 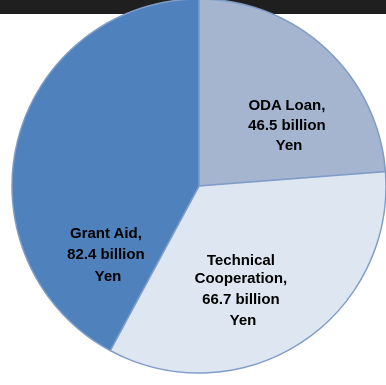 I want to click on technical-cooperation-line-3: 66.7 billion, so click(x=241, y=299).